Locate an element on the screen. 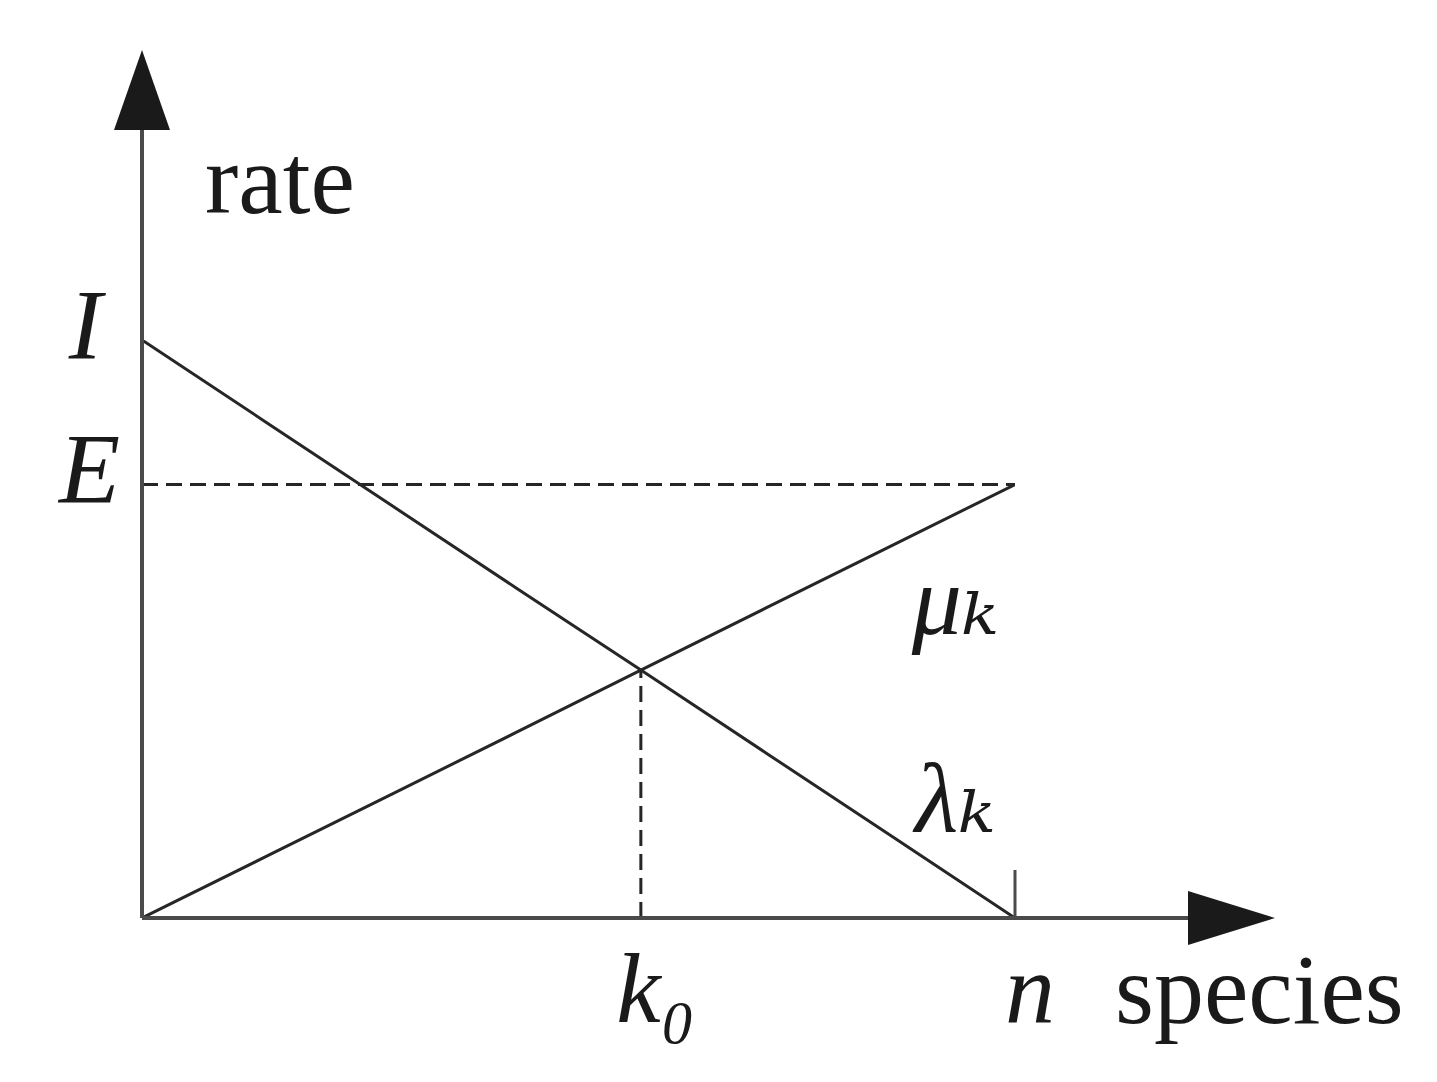 Image resolution: width=1437 pixels, height=1082 pixels. y-axis-title: rate is located at coordinates (280, 179).